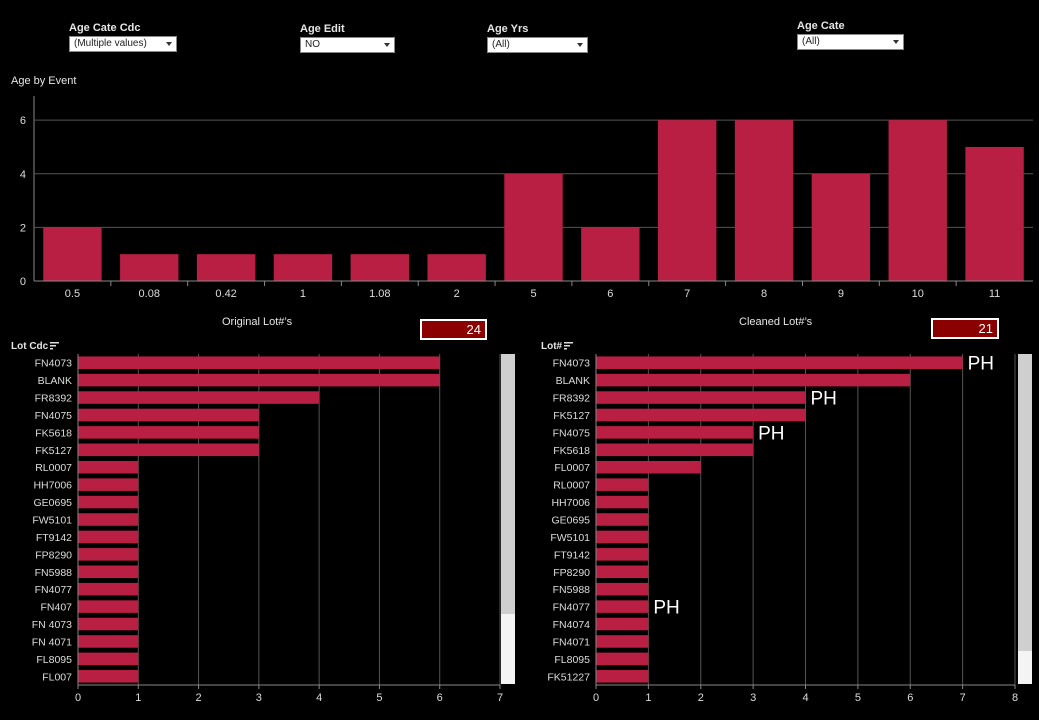  Describe the element at coordinates (72, 254) in the screenshot. I see `bar-0.5` at that location.